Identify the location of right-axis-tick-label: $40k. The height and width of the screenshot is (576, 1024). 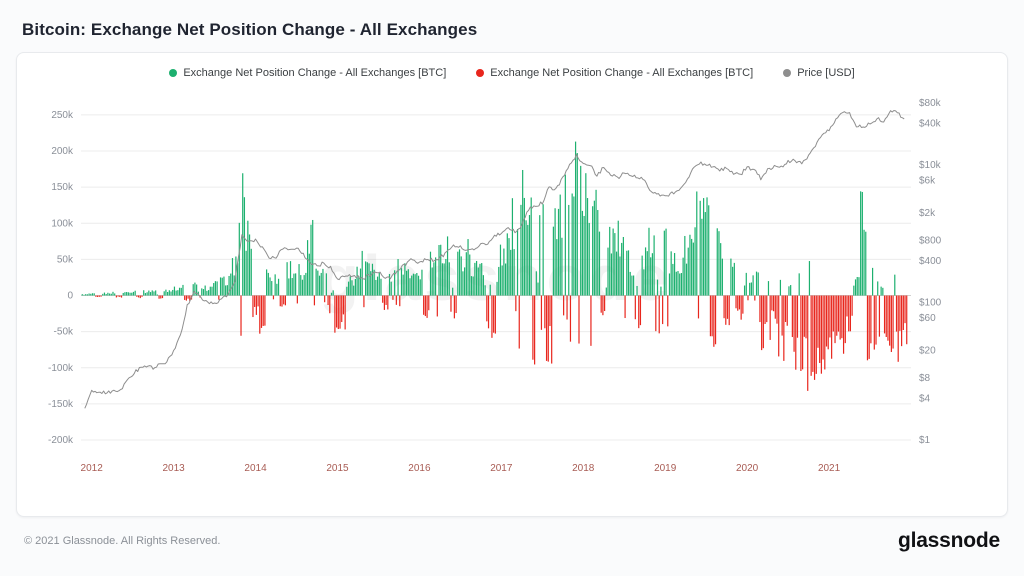
(930, 124).